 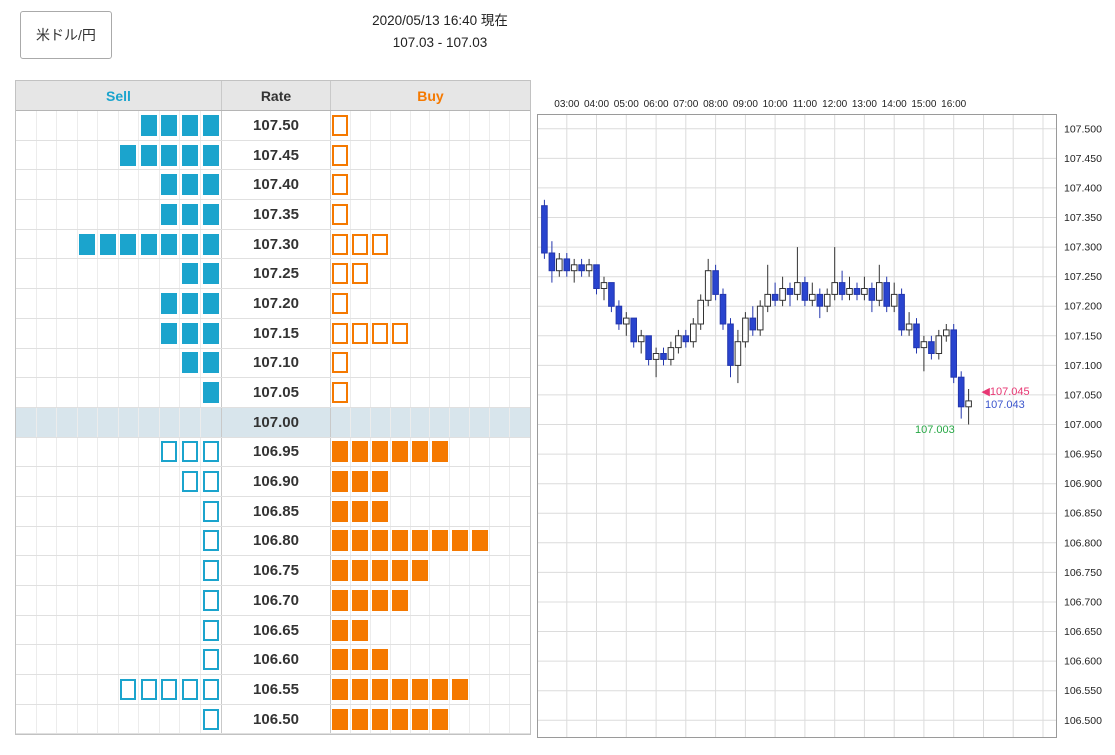 I want to click on order-book-row: 107.15, so click(x=273, y=333).